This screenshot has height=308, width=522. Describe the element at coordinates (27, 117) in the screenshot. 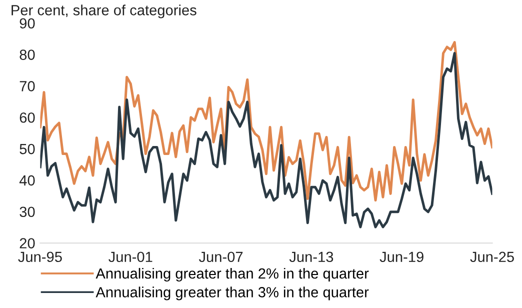

I see `y-tick-label: 60` at that location.